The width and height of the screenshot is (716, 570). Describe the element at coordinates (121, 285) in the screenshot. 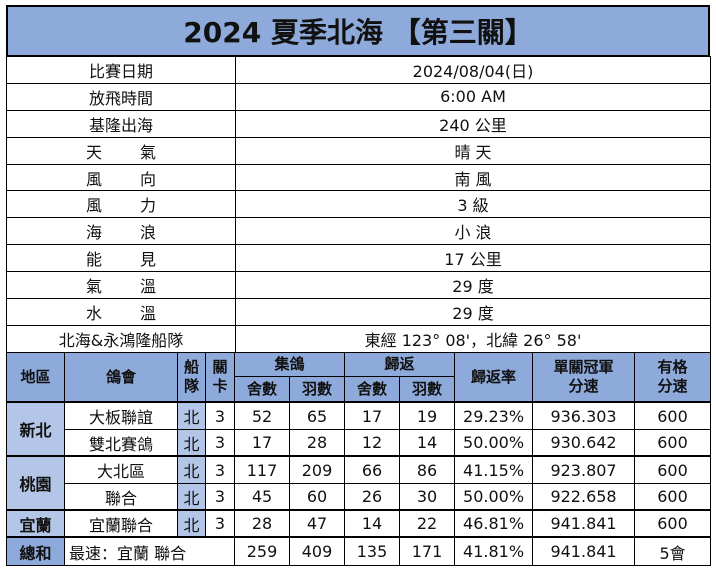

I see `info-label: 氣溫` at that location.